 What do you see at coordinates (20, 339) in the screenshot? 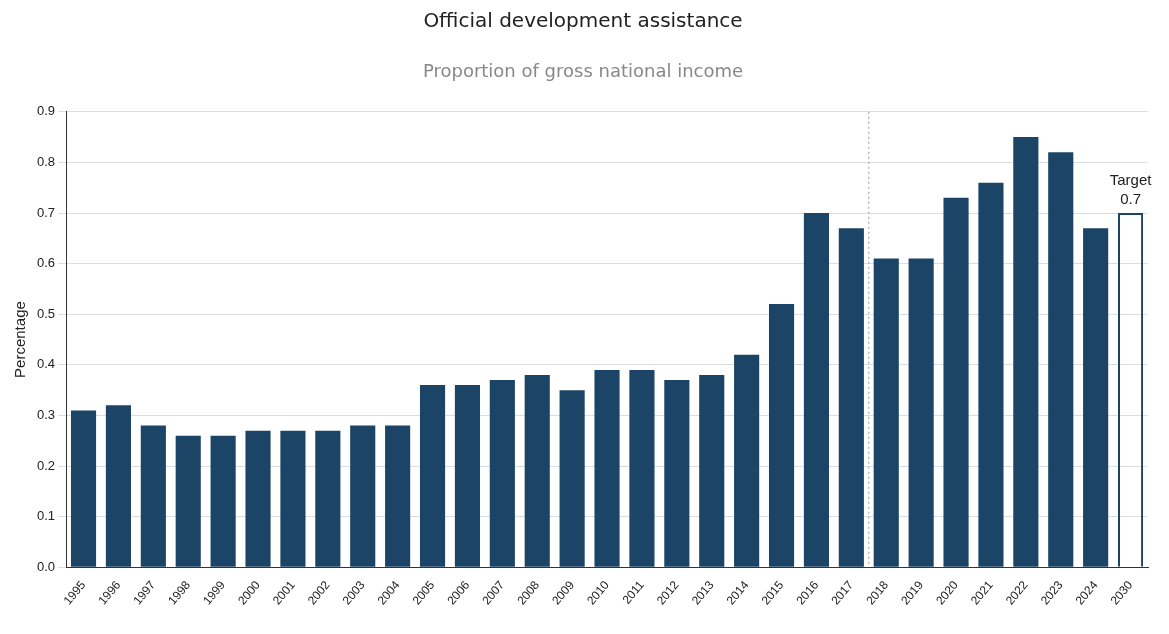
I see `y-axis-title: Percentage` at bounding box center [20, 339].